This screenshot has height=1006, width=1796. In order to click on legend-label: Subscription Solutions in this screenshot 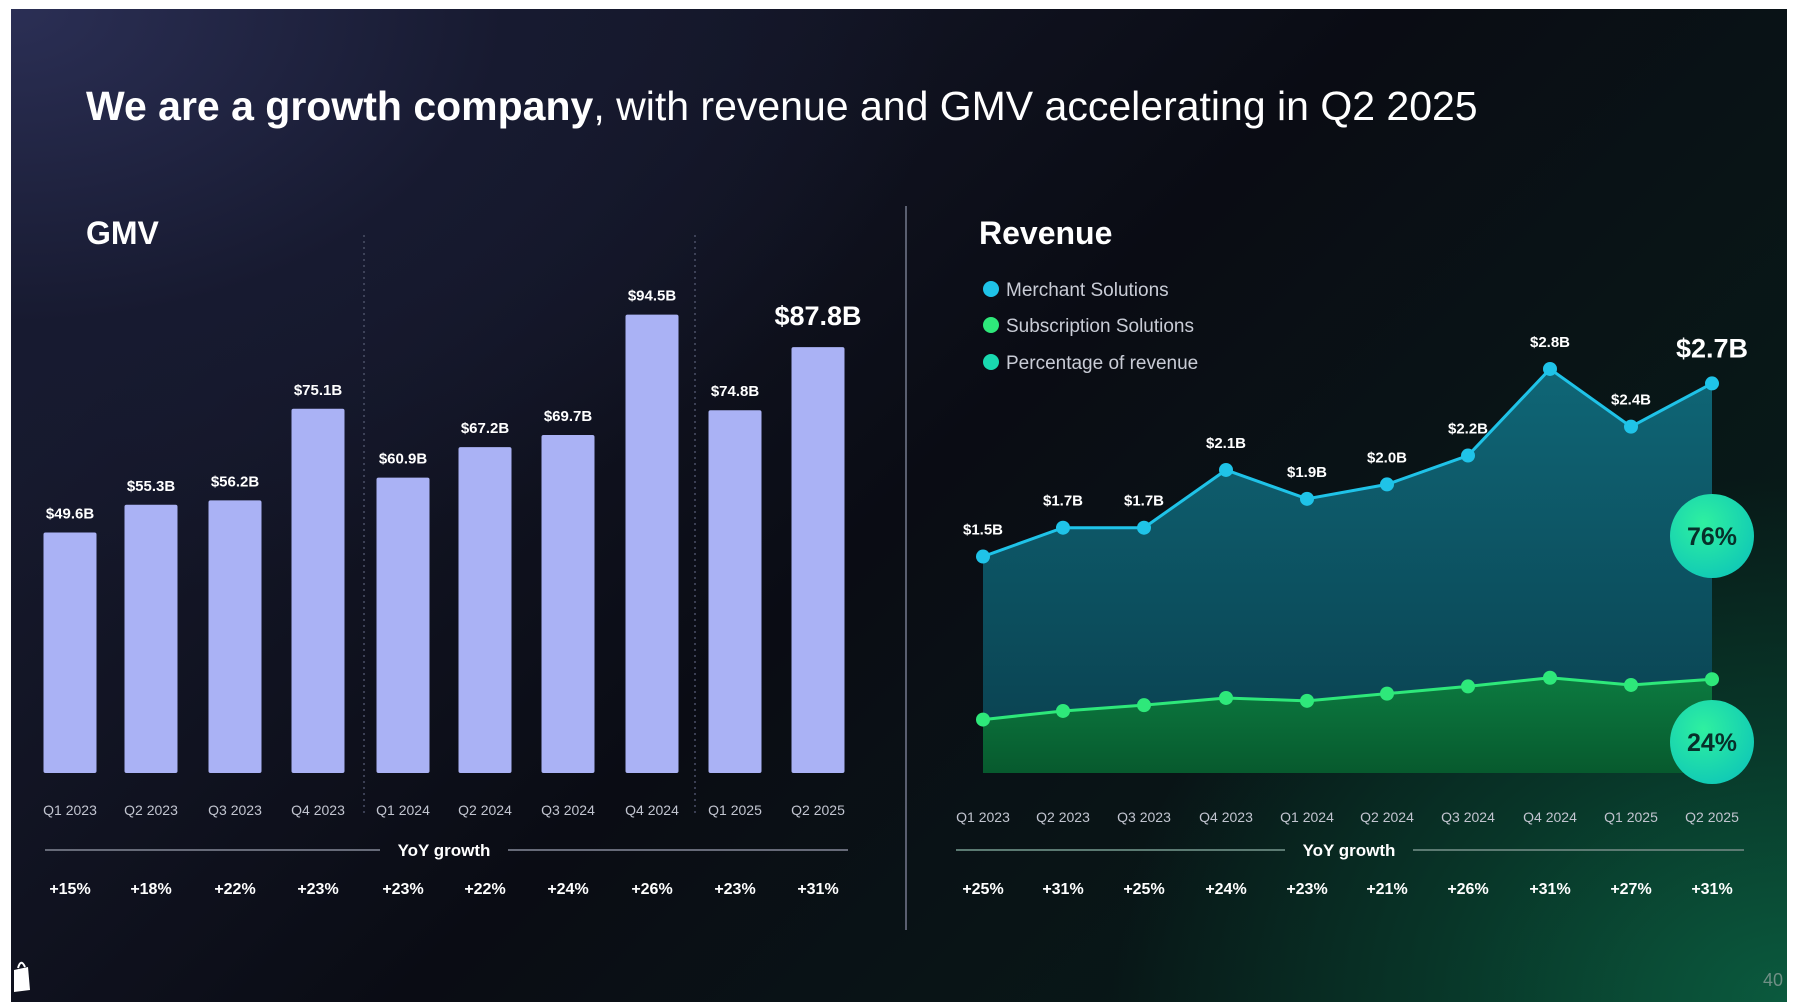, I will do `click(1100, 326)`.